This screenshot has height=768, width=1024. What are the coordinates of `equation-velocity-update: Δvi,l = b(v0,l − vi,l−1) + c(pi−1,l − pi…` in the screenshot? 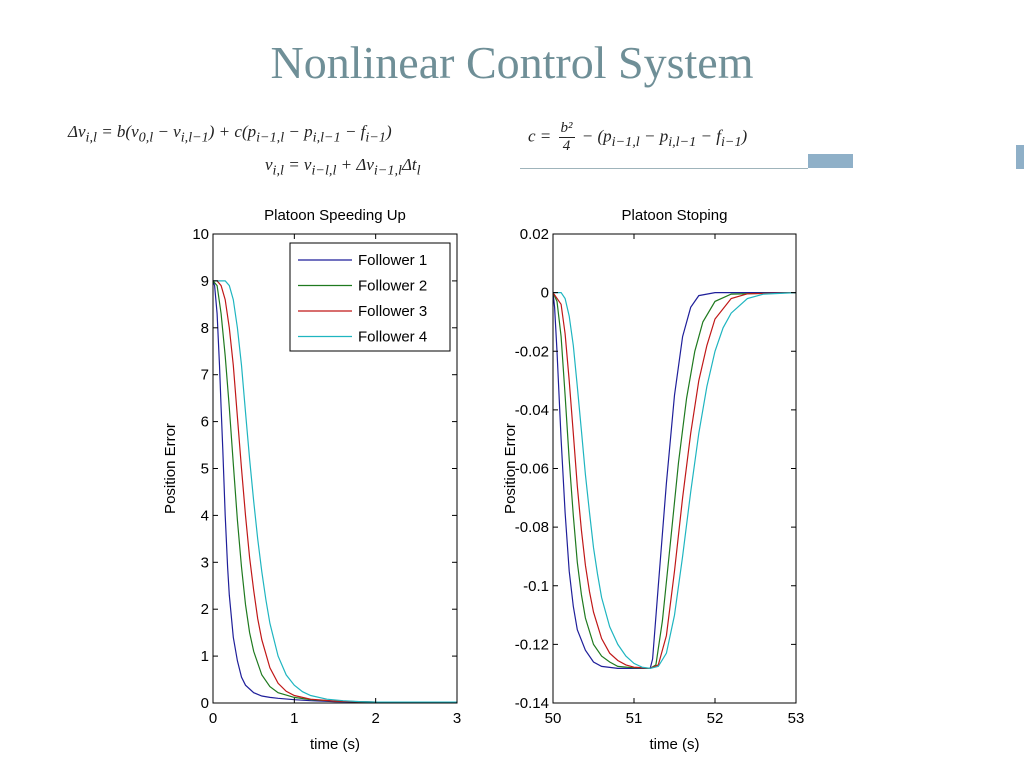 It's located at (230, 134).